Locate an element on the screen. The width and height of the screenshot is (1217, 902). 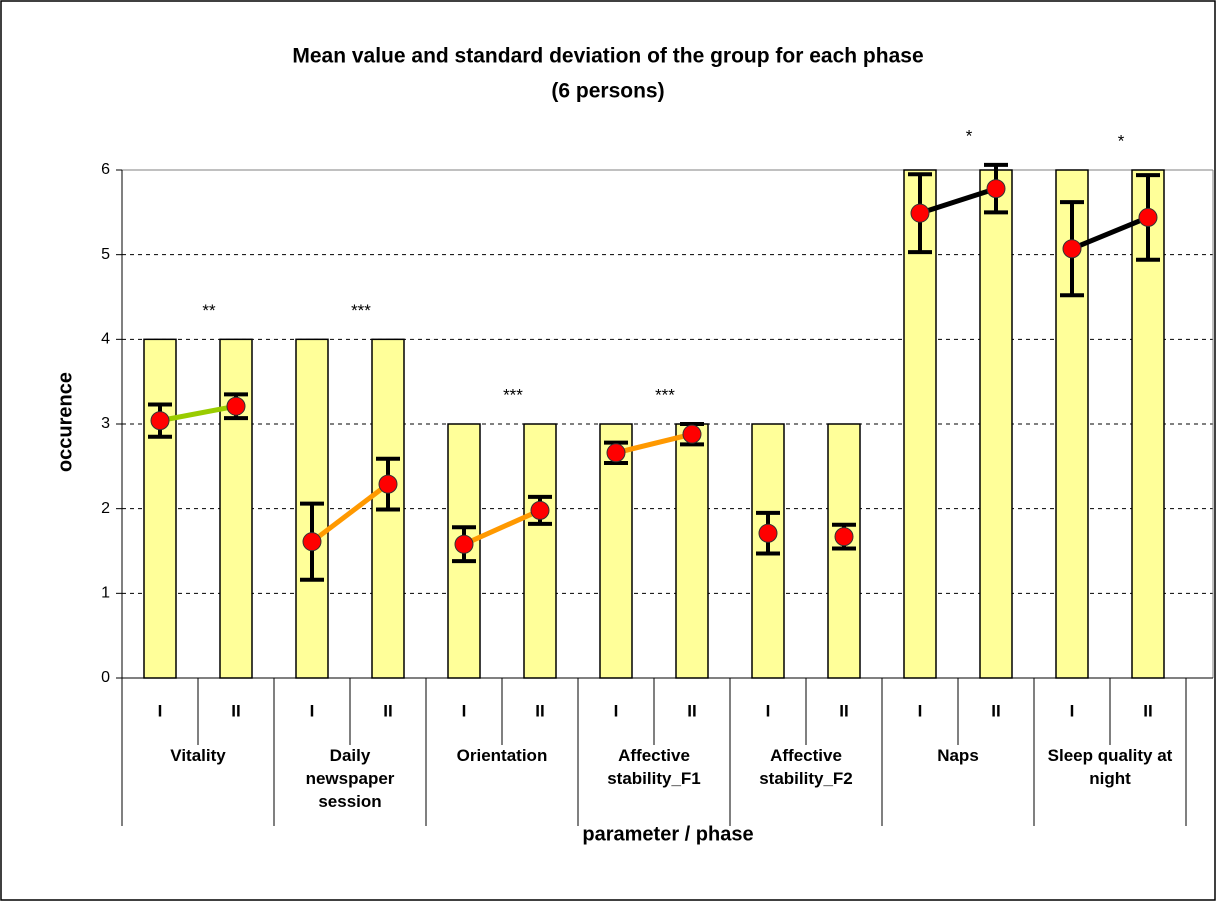
y-tick-label: 0 is located at coordinates (105, 677).